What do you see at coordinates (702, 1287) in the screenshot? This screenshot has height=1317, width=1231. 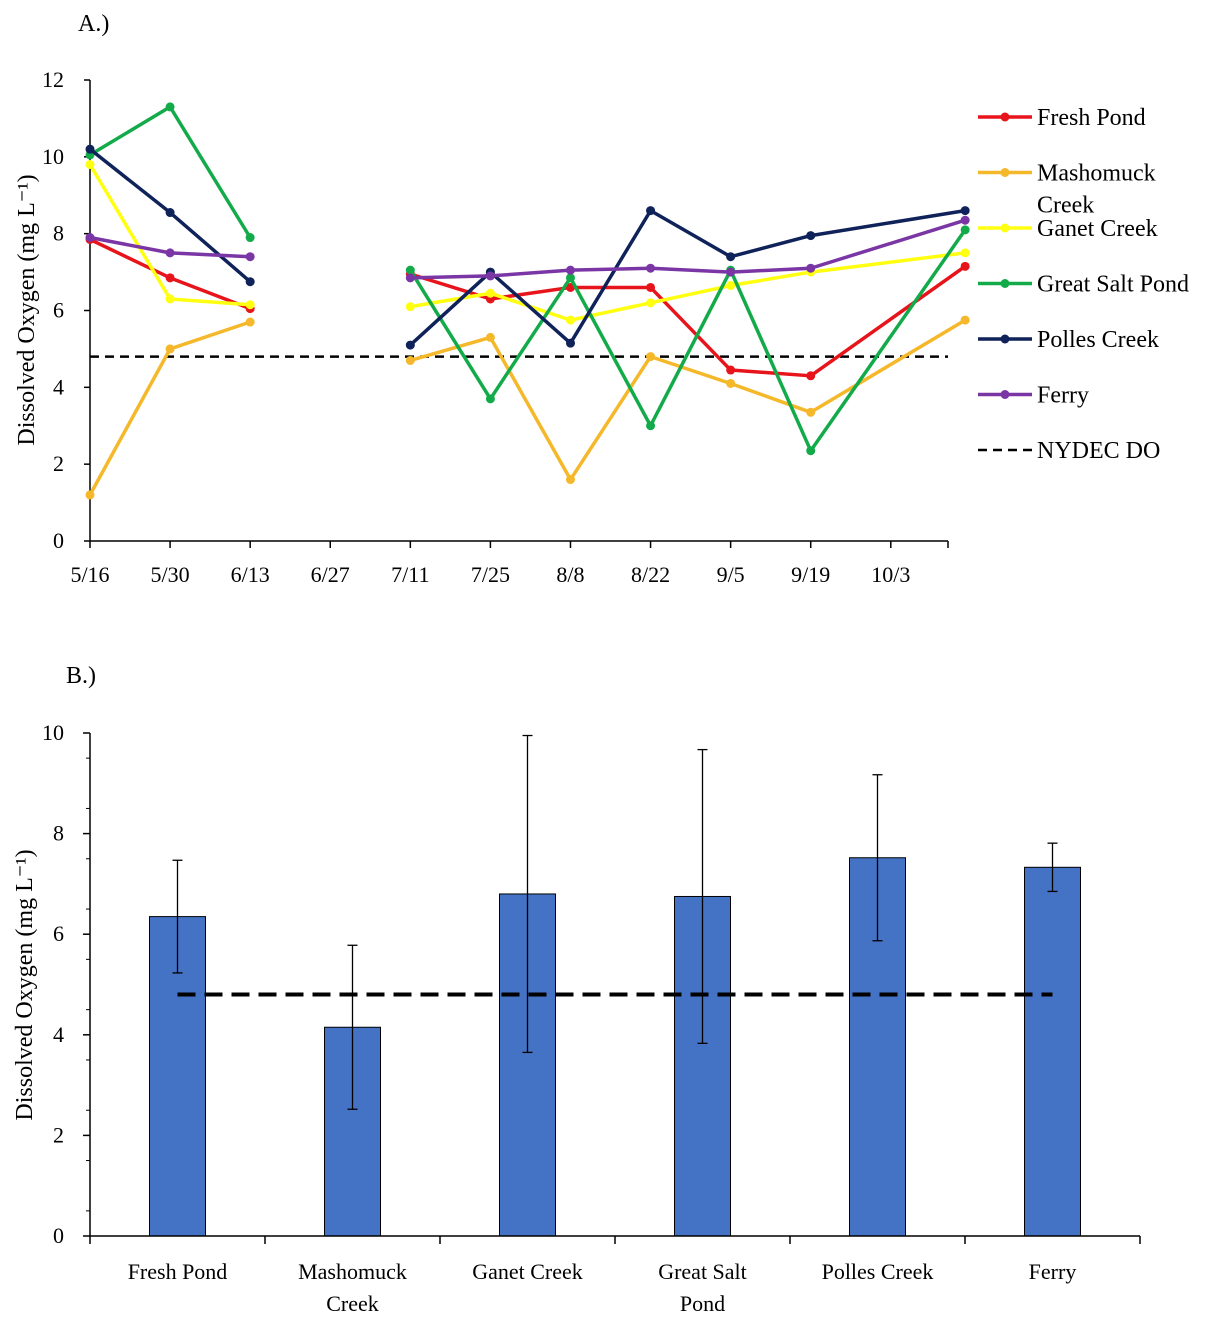 I see `x-category-label: Great Salt Pond` at bounding box center [702, 1287].